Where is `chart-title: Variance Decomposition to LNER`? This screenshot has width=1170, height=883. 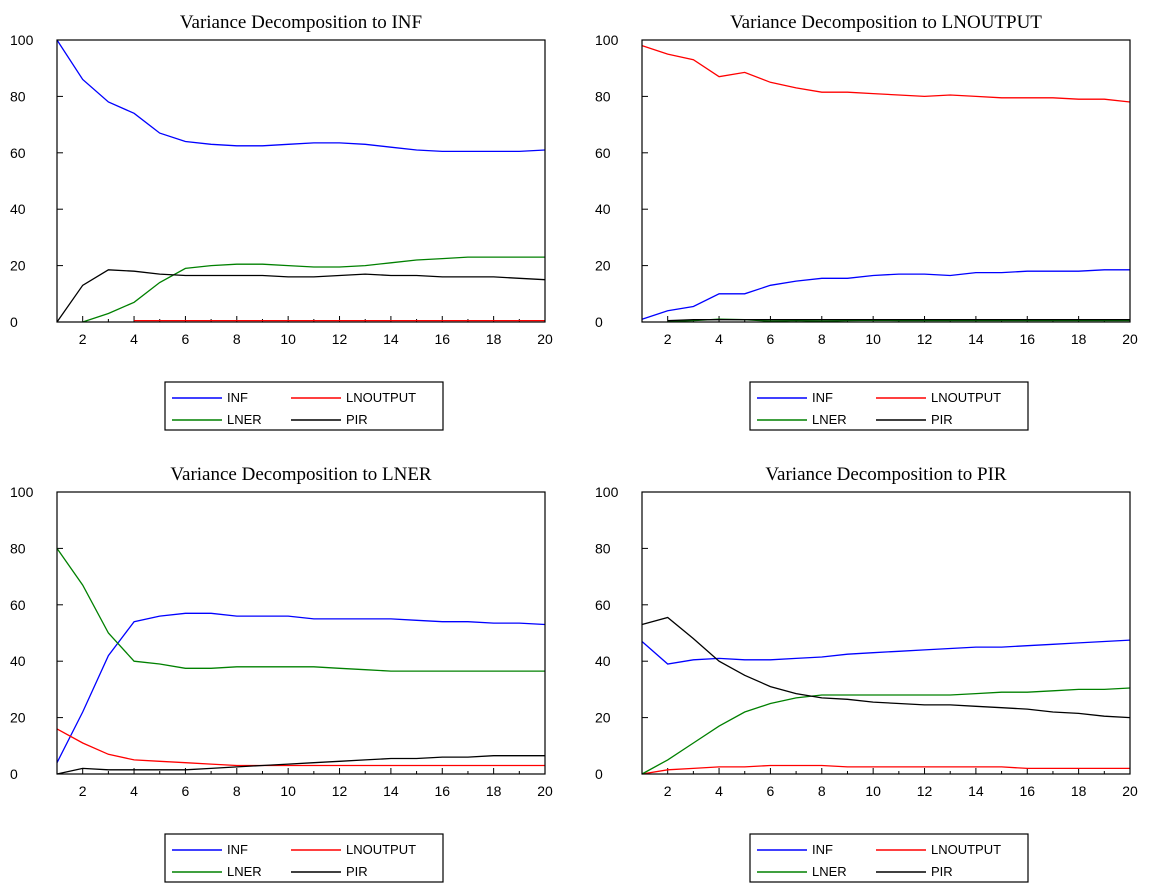 chart-title: Variance Decomposition to LNER is located at coordinates (301, 474).